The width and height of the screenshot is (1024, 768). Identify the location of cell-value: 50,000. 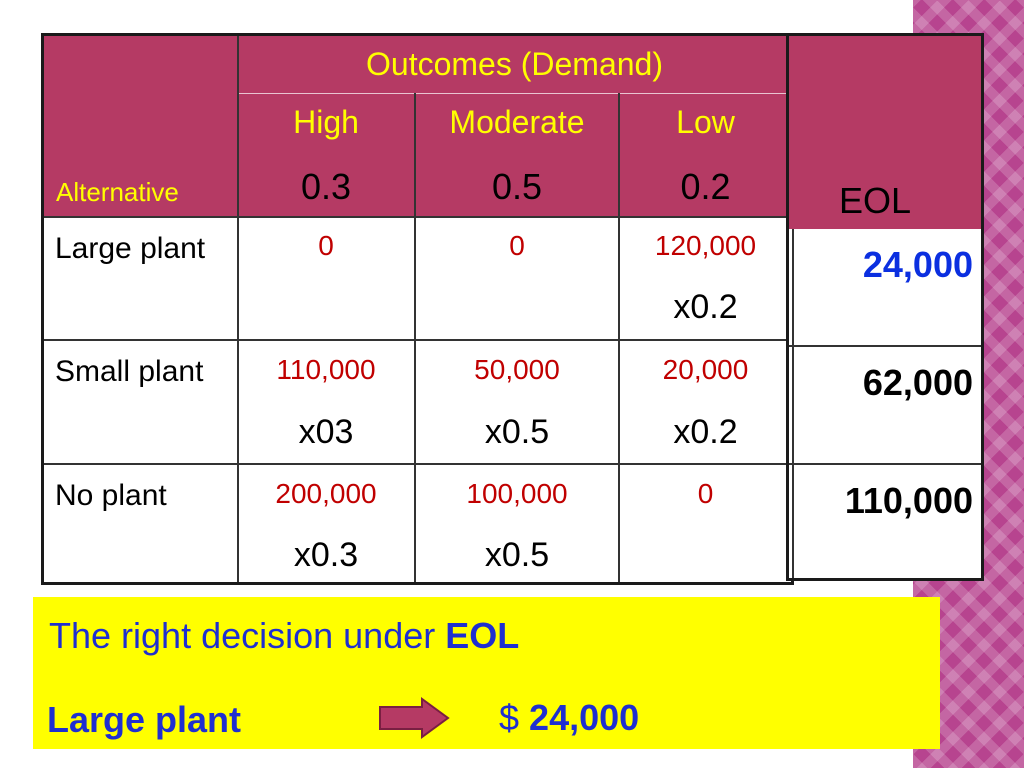
(517, 369).